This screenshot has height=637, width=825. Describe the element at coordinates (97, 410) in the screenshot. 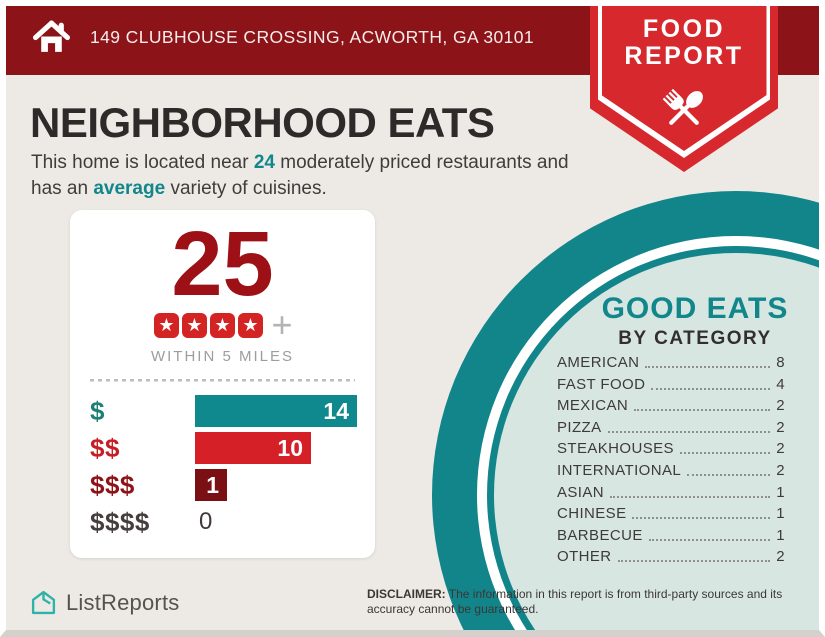

I see `price-tier-label: $` at that location.